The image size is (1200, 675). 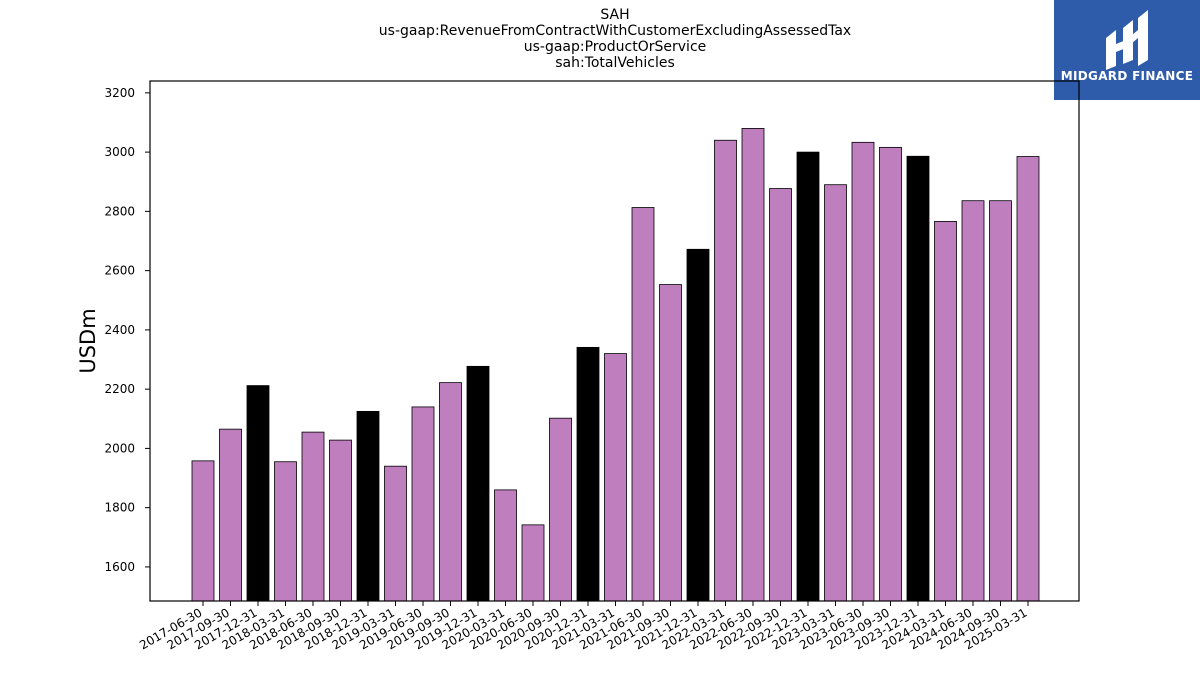 What do you see at coordinates (1127, 76) in the screenshot?
I see `logo-text: MIDGARD FINANCE` at bounding box center [1127, 76].